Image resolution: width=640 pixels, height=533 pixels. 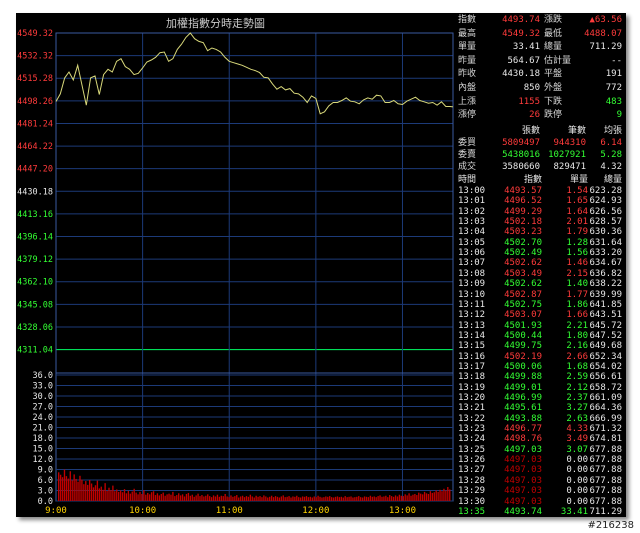 What do you see at coordinates (472, 315) in the screenshot?
I see `tick-time: 13:12` at bounding box center [472, 315].